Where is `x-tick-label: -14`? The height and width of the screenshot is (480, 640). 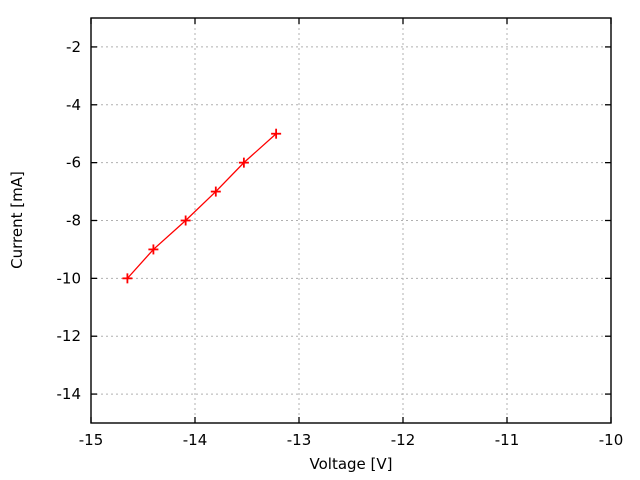
x-tick-label: -14 is located at coordinates (195, 440).